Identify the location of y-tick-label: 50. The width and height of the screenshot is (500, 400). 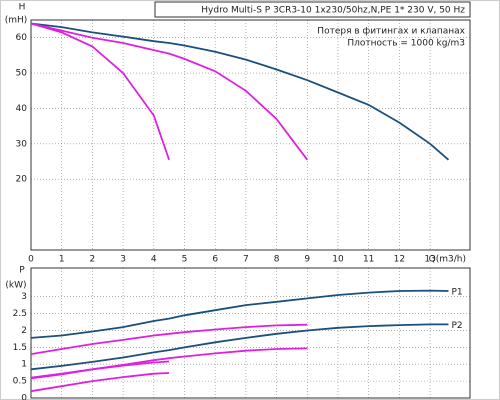
(22, 74).